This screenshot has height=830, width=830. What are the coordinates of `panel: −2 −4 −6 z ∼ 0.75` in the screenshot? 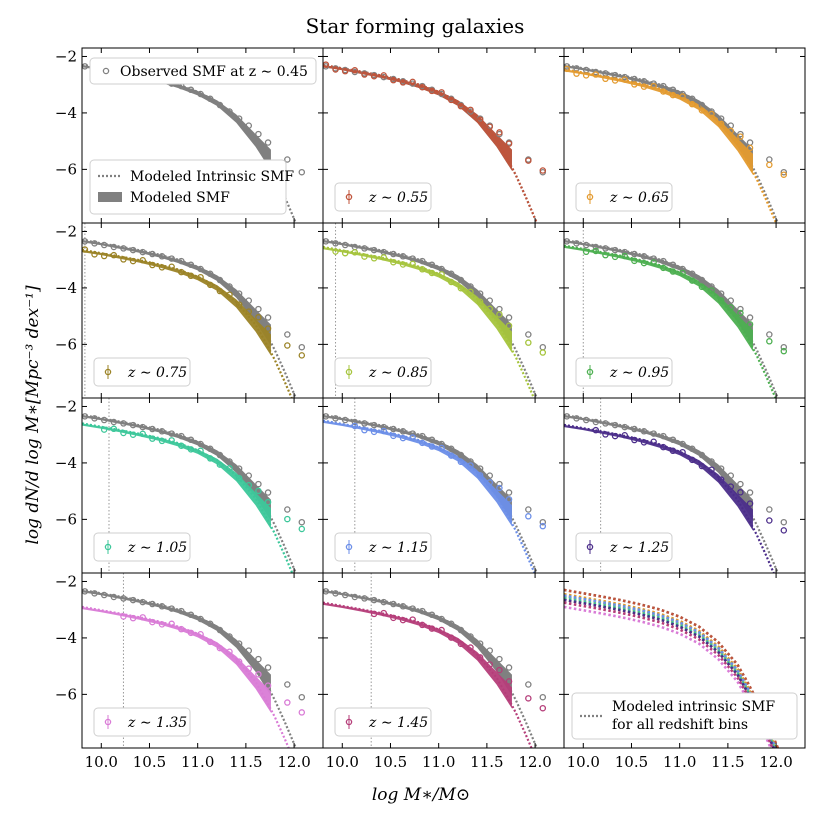 It's located at (189, 310).